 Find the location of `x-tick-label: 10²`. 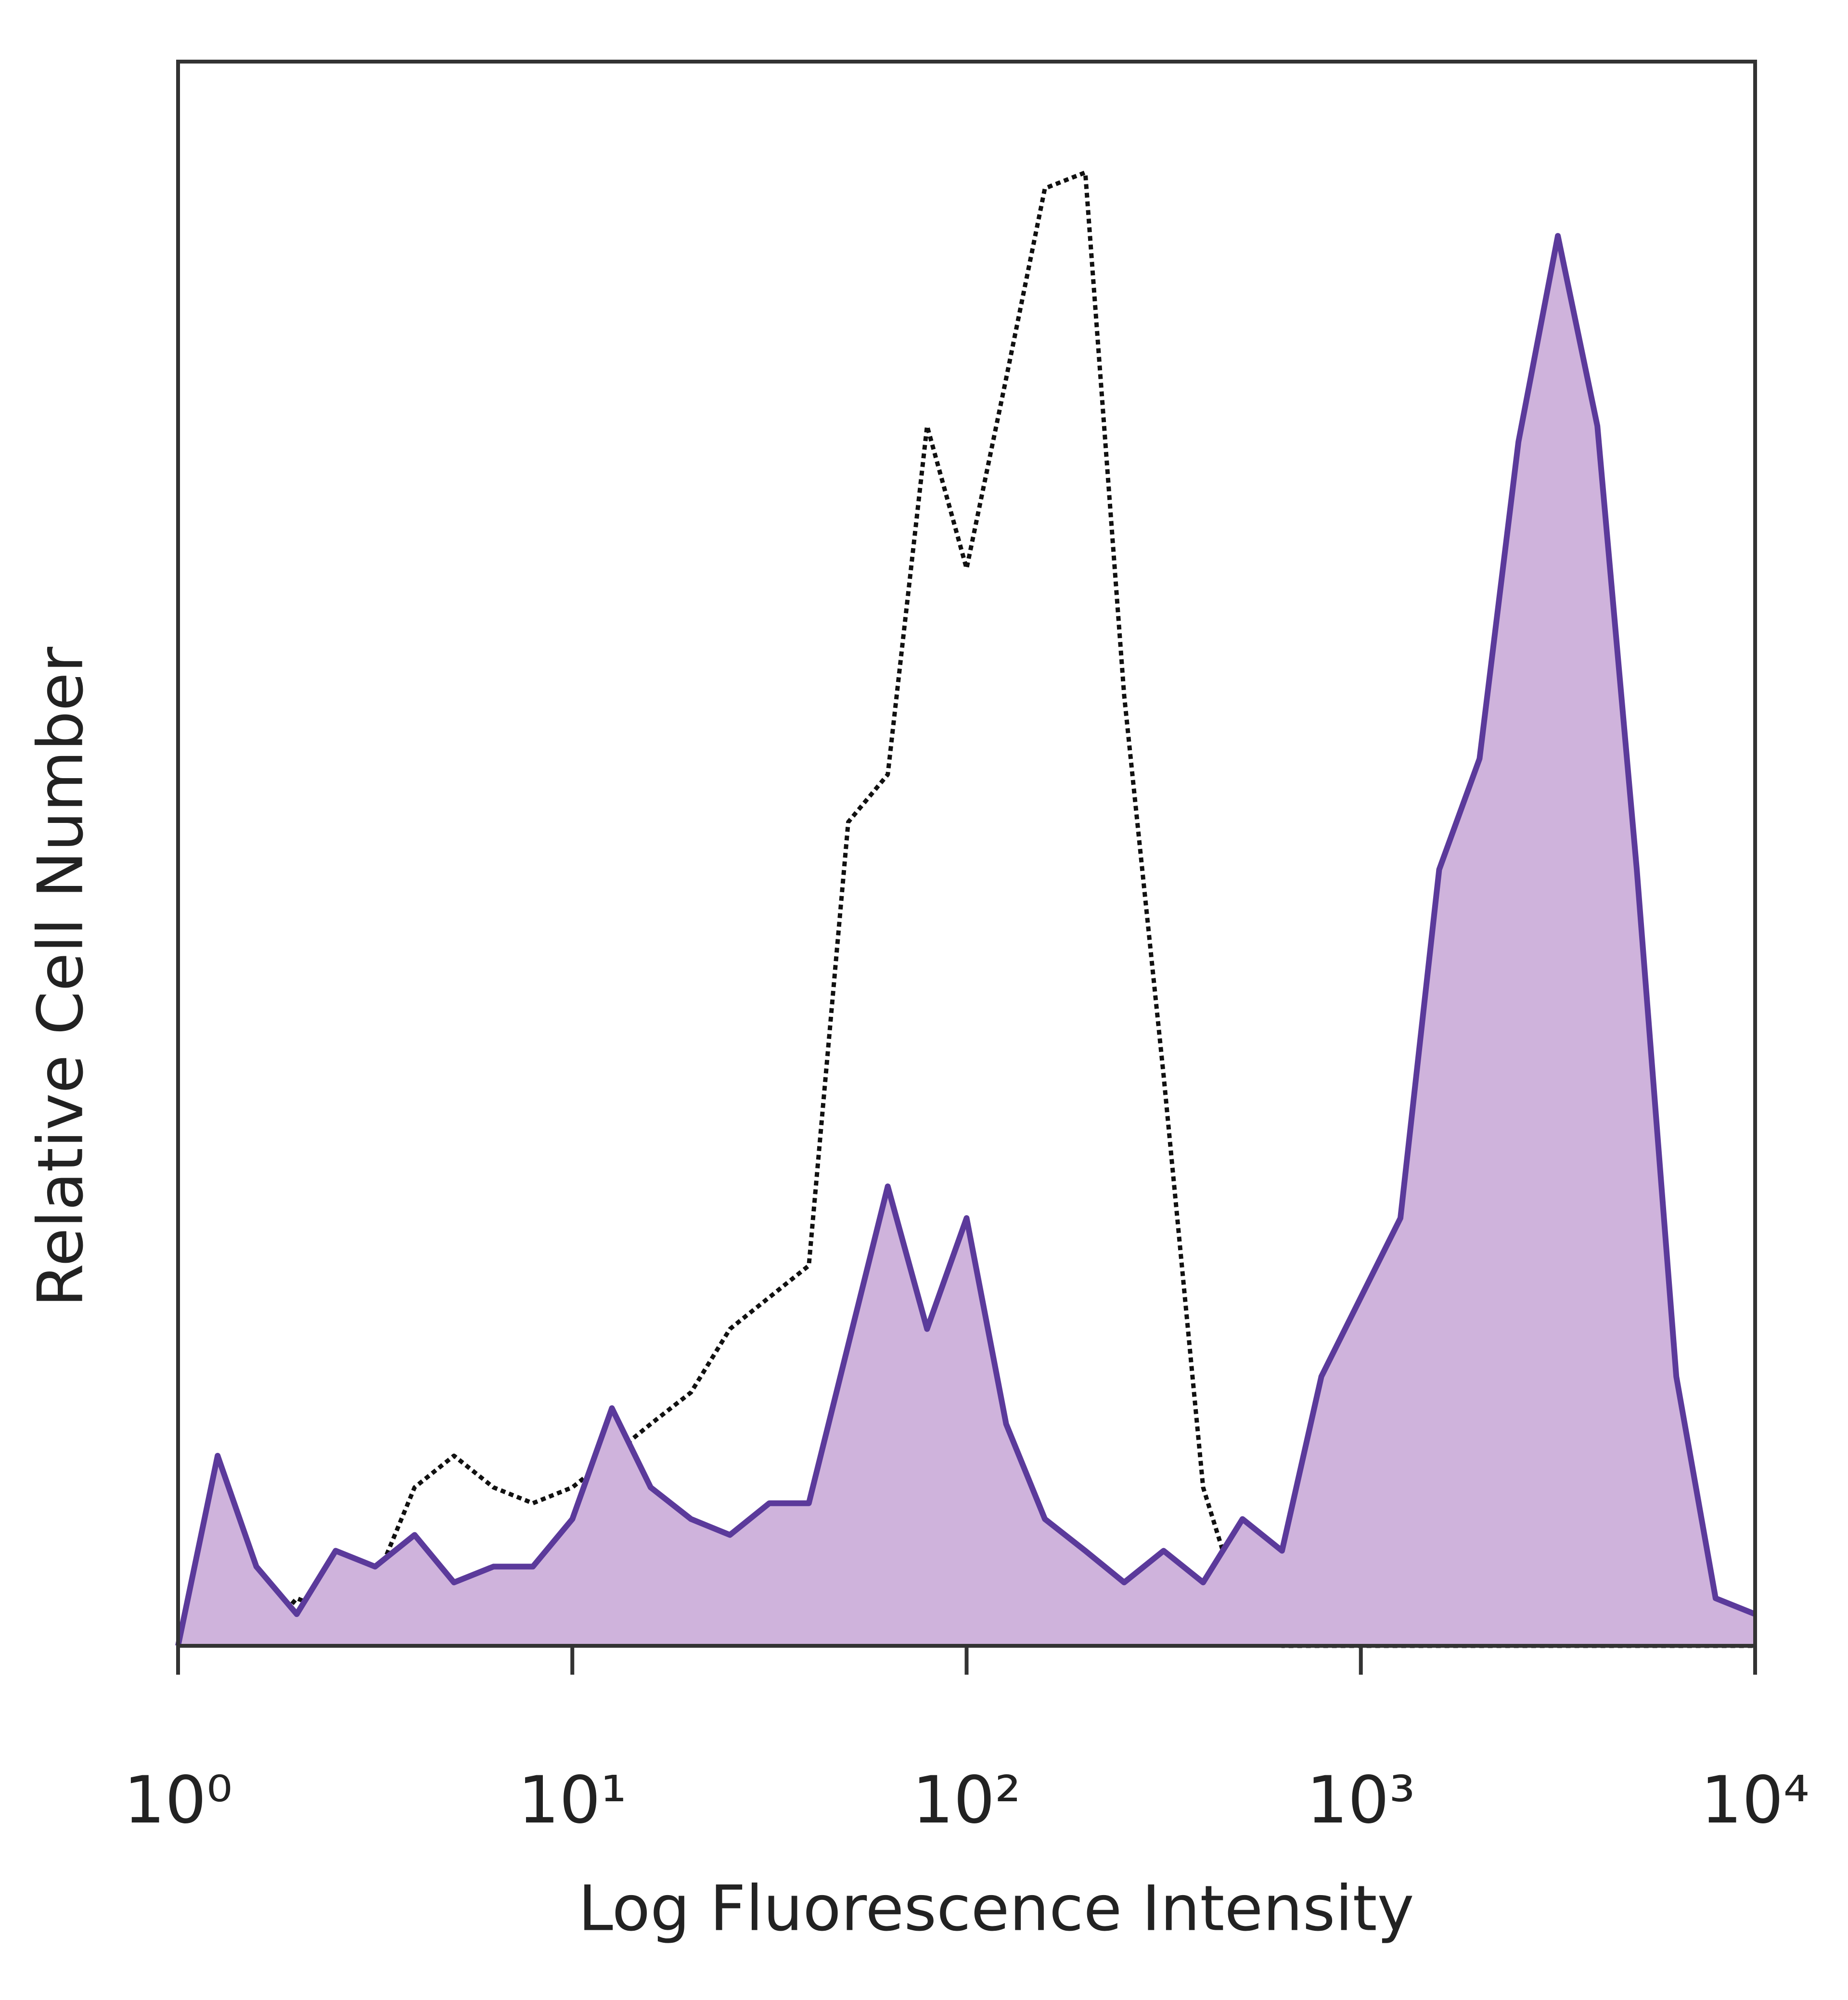

x-tick-label: 10² is located at coordinates (966, 1800).